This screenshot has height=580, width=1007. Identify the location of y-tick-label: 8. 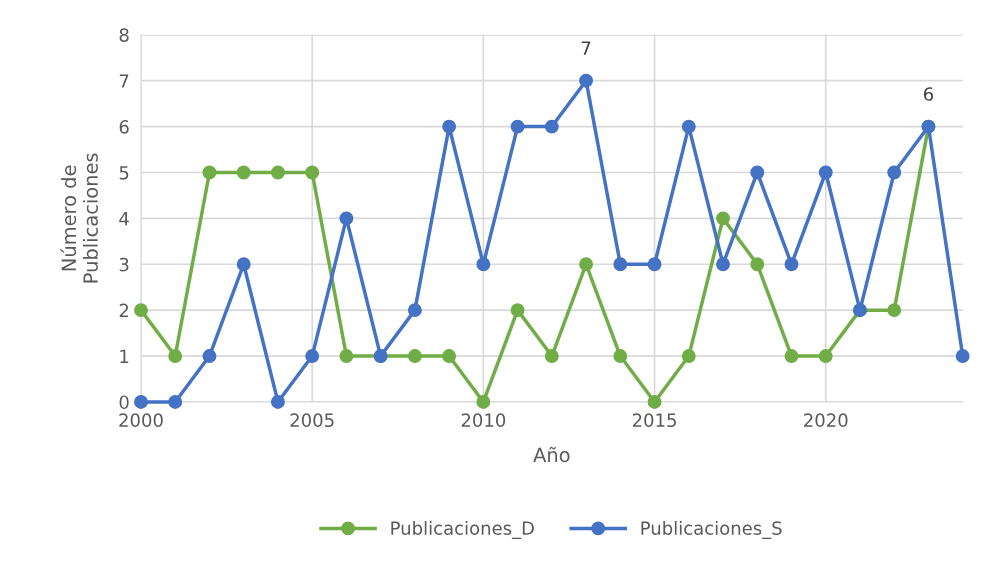
(124, 35).